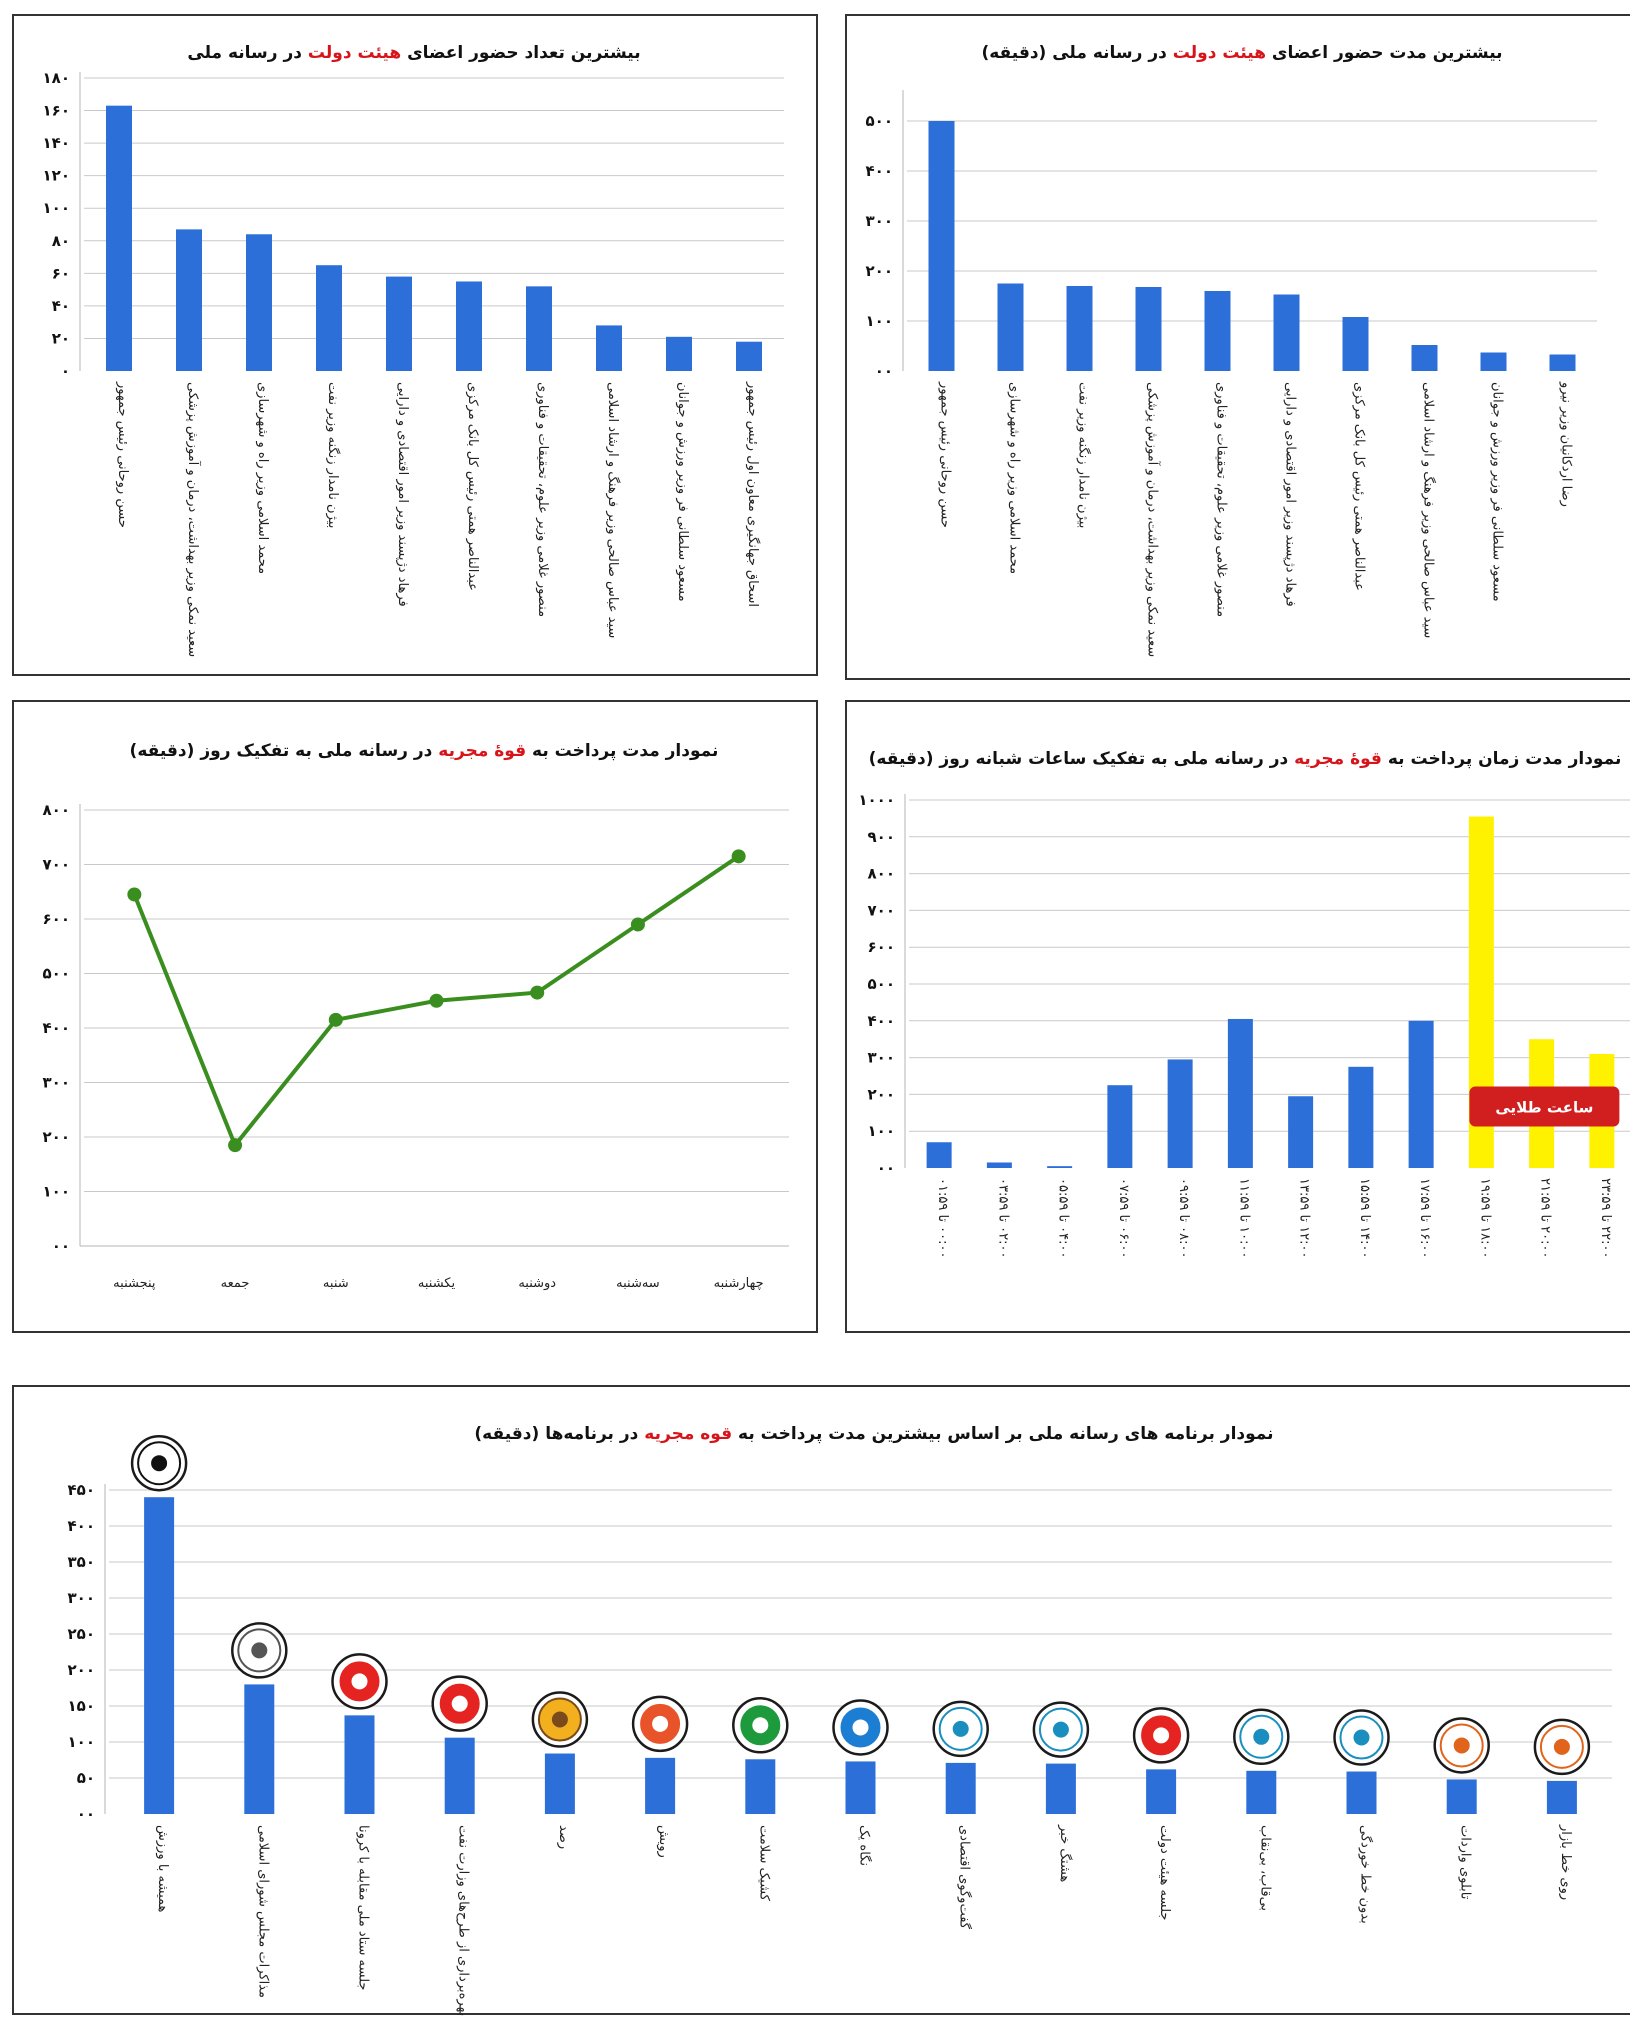  What do you see at coordinates (1304, 1218) in the screenshot?
I see `x-category-label-group: ۱۲:۰۰ تا ۱۳:۵۹` at bounding box center [1304, 1218].